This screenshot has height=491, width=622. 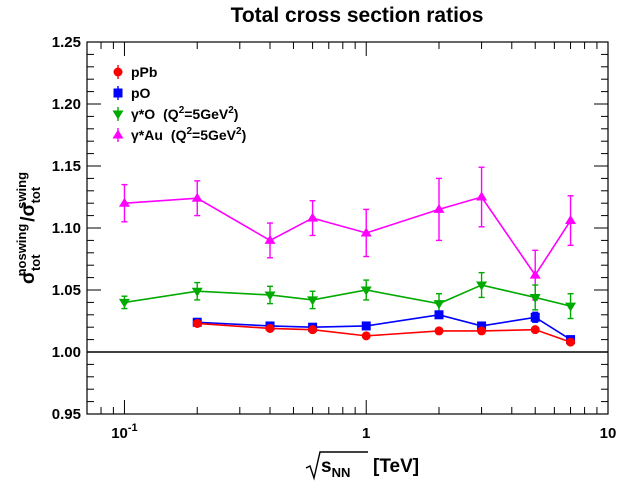 What do you see at coordinates (28, 209) in the screenshot?
I see `y-den-base: σ` at bounding box center [28, 209].